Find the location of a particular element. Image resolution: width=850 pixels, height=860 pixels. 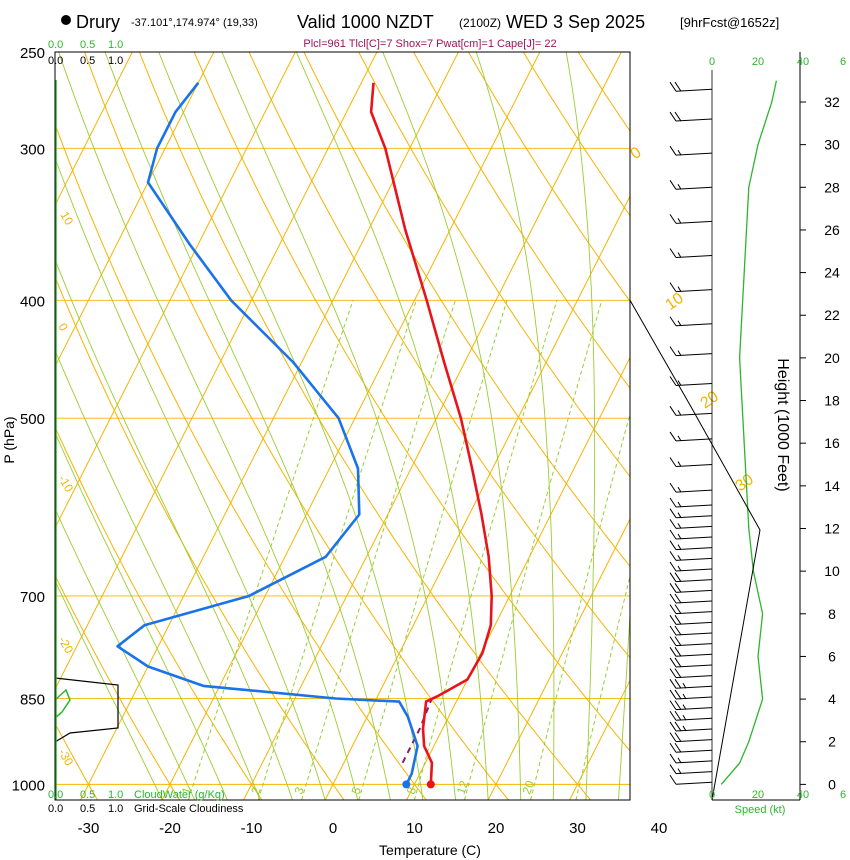

height-tick-4: 4 is located at coordinates (832, 699).